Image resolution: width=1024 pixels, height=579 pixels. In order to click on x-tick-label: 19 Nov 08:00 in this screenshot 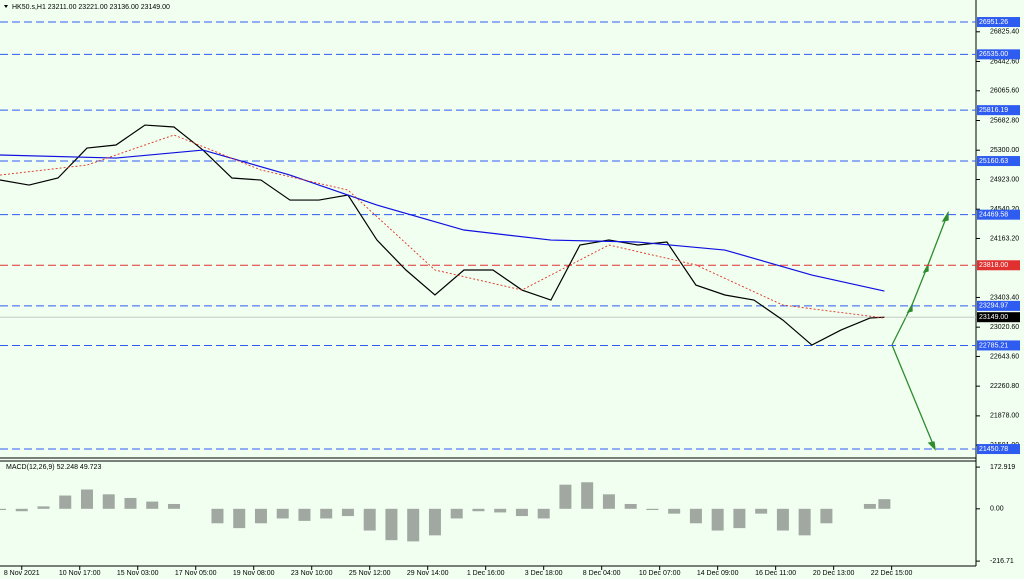, I will do `click(254, 573)`.